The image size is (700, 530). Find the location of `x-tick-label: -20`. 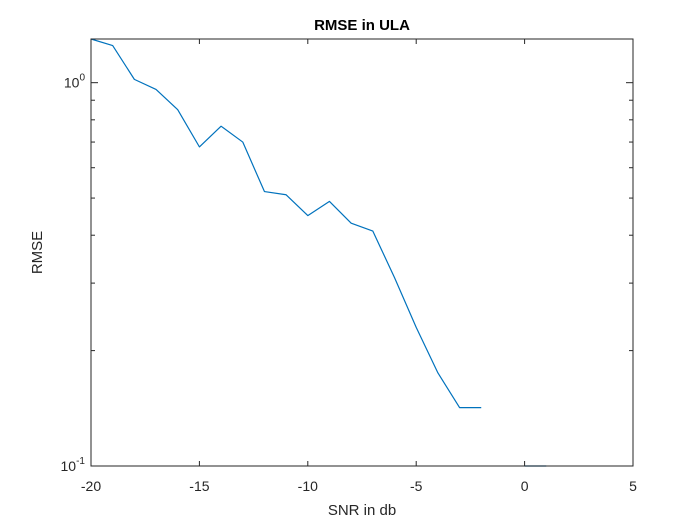

x-tick-label: -20 is located at coordinates (91, 486).